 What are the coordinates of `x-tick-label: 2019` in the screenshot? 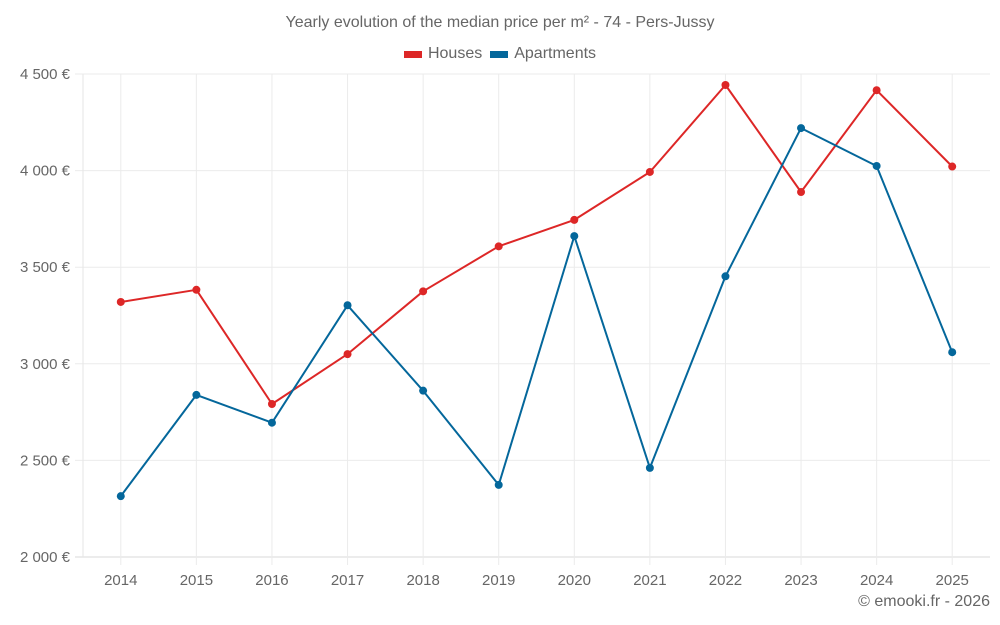 It's located at (498, 580).